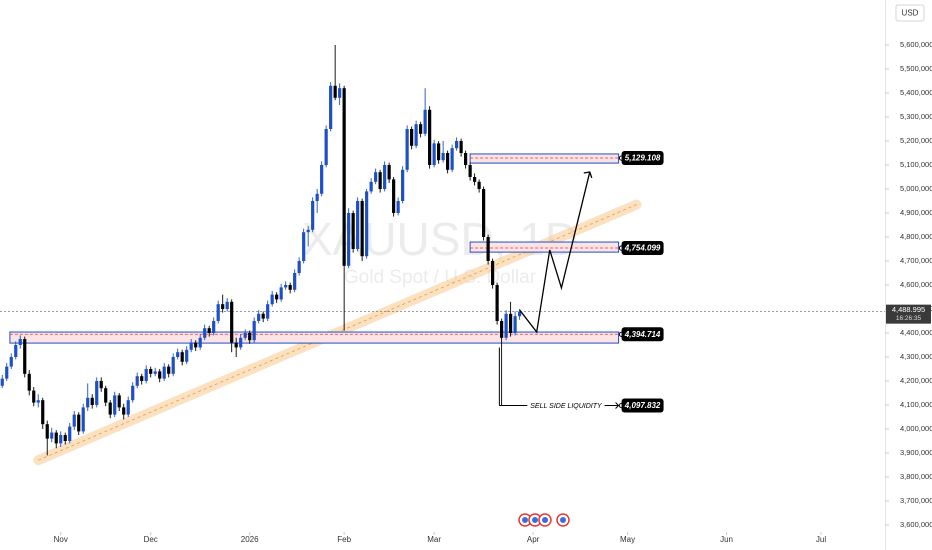  Describe the element at coordinates (821, 539) in the screenshot. I see `x-tick-label: Jul` at that location.